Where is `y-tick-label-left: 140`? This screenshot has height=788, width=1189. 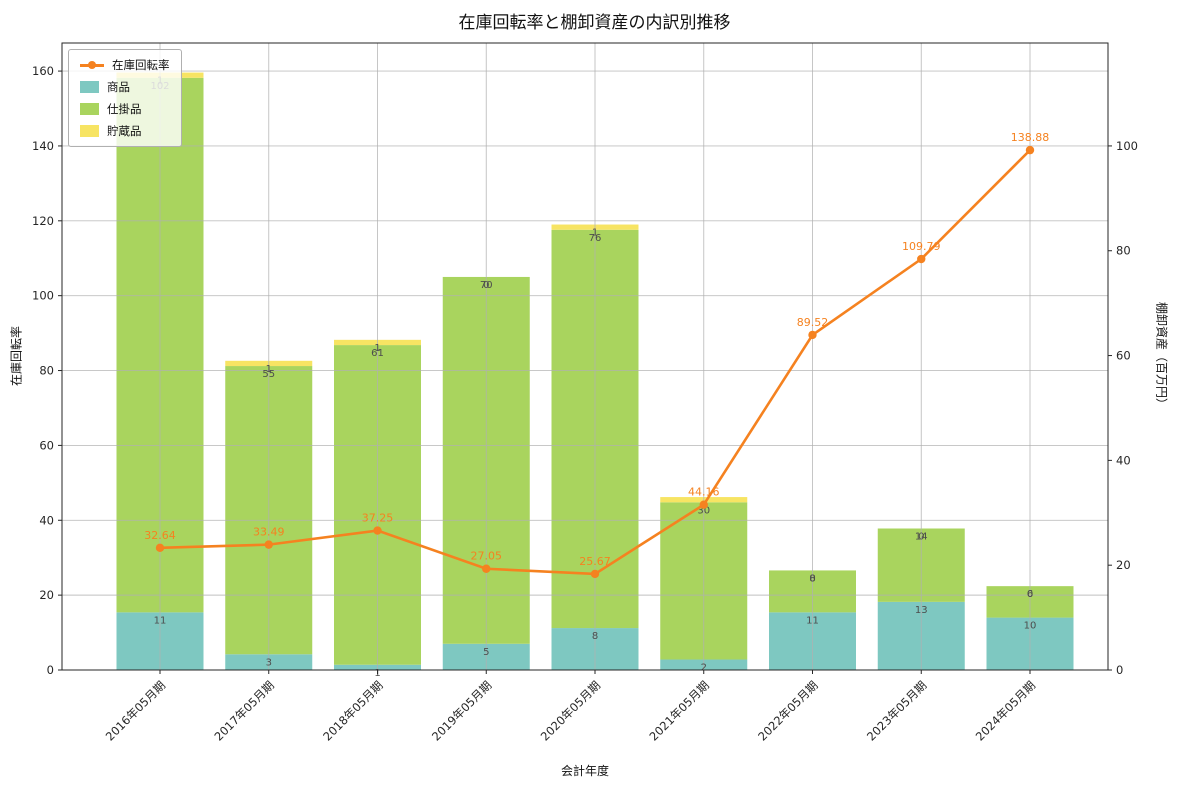 y-tick-label-left: 140 is located at coordinates (43, 146).